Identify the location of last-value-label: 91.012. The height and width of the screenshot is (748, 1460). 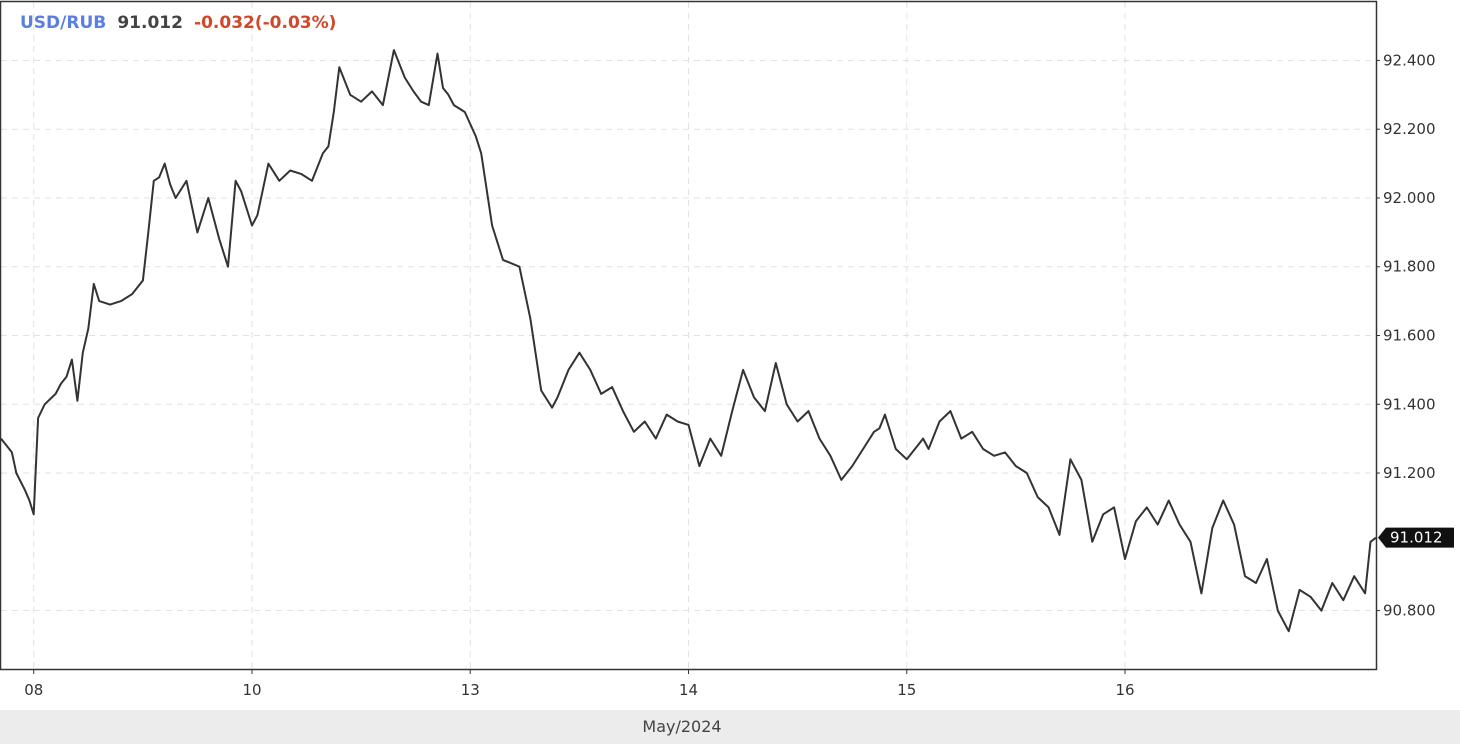
(1416, 538).